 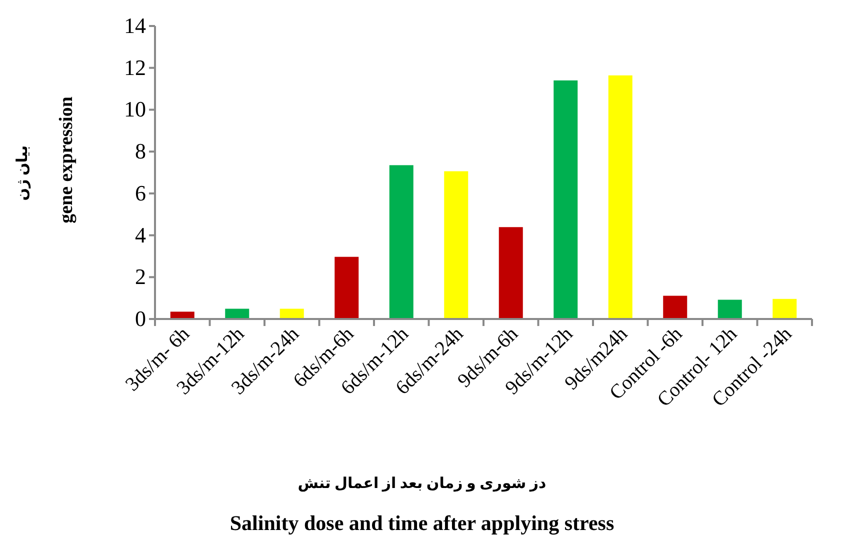 I want to click on y-tick-label: 8, so click(x=140, y=151).